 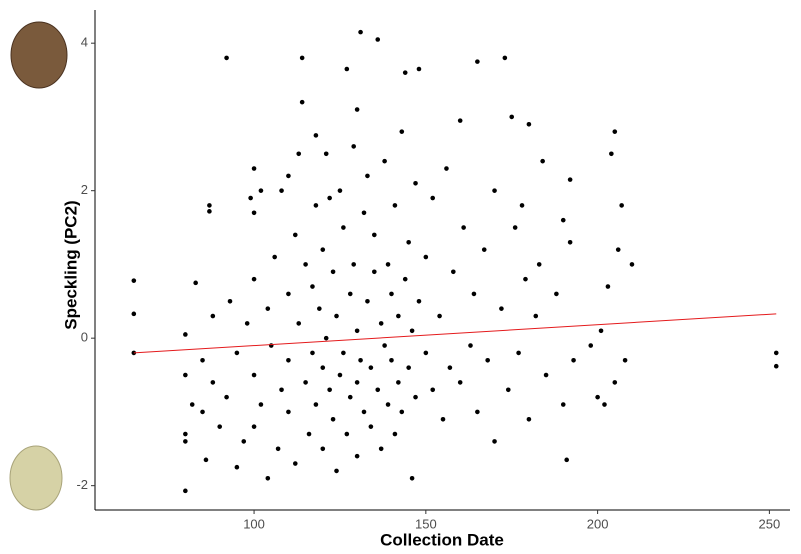 I want to click on x-tick-label: 200, so click(x=598, y=523).